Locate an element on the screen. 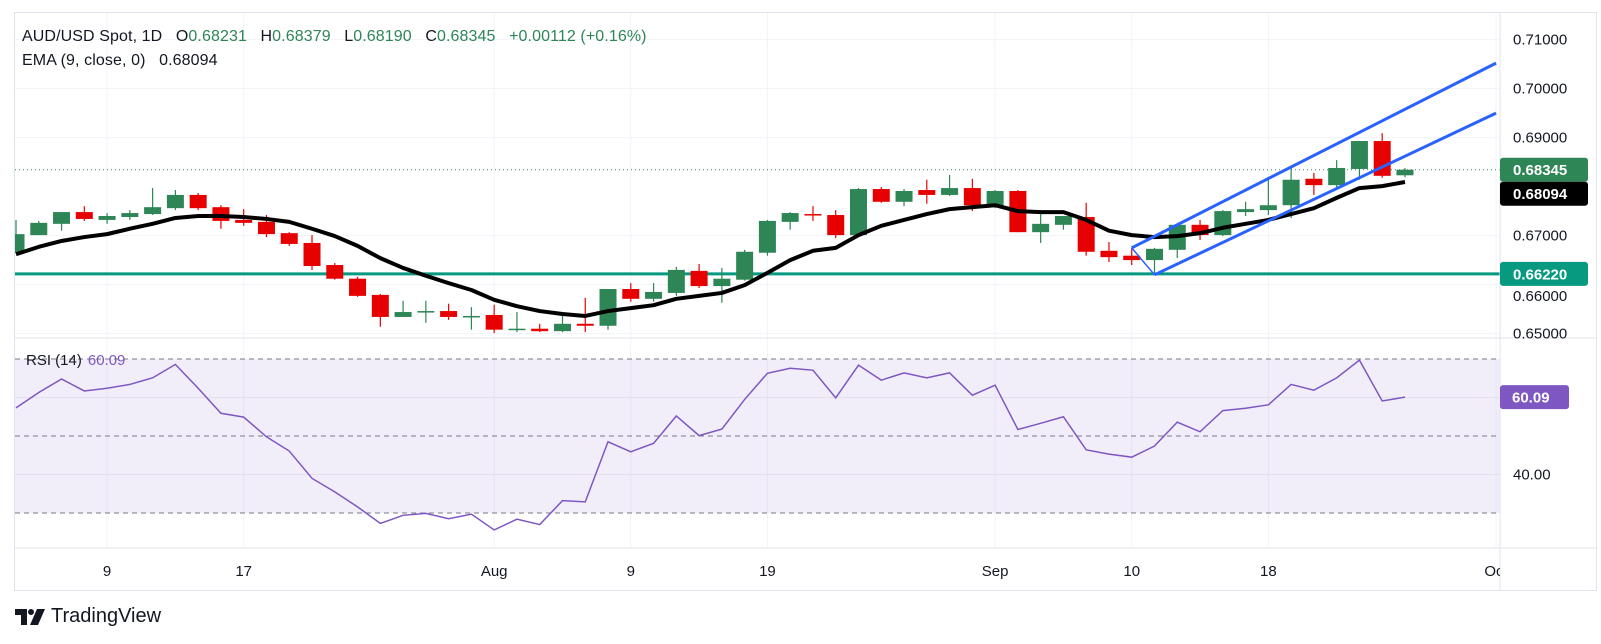  date-label: Oct is located at coordinates (1496, 571).